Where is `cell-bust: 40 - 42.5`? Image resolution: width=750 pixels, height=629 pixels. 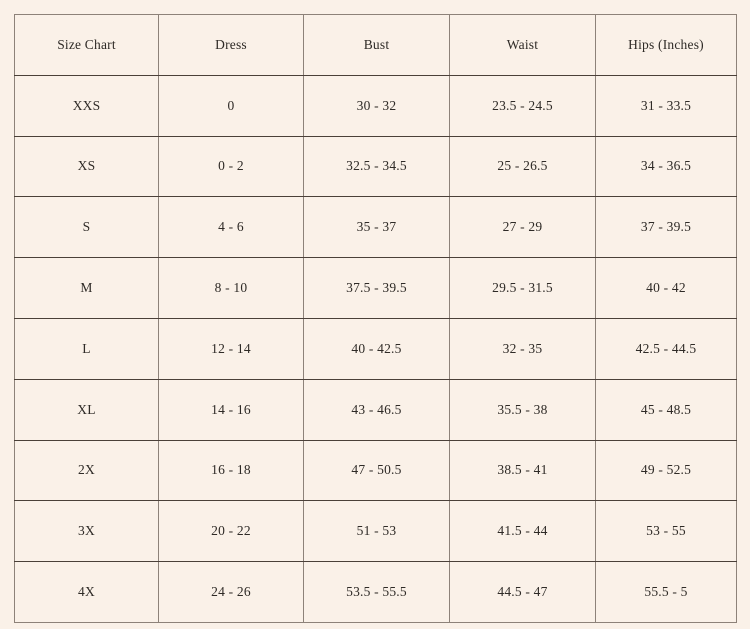 cell-bust: 40 - 42.5 is located at coordinates (376, 349).